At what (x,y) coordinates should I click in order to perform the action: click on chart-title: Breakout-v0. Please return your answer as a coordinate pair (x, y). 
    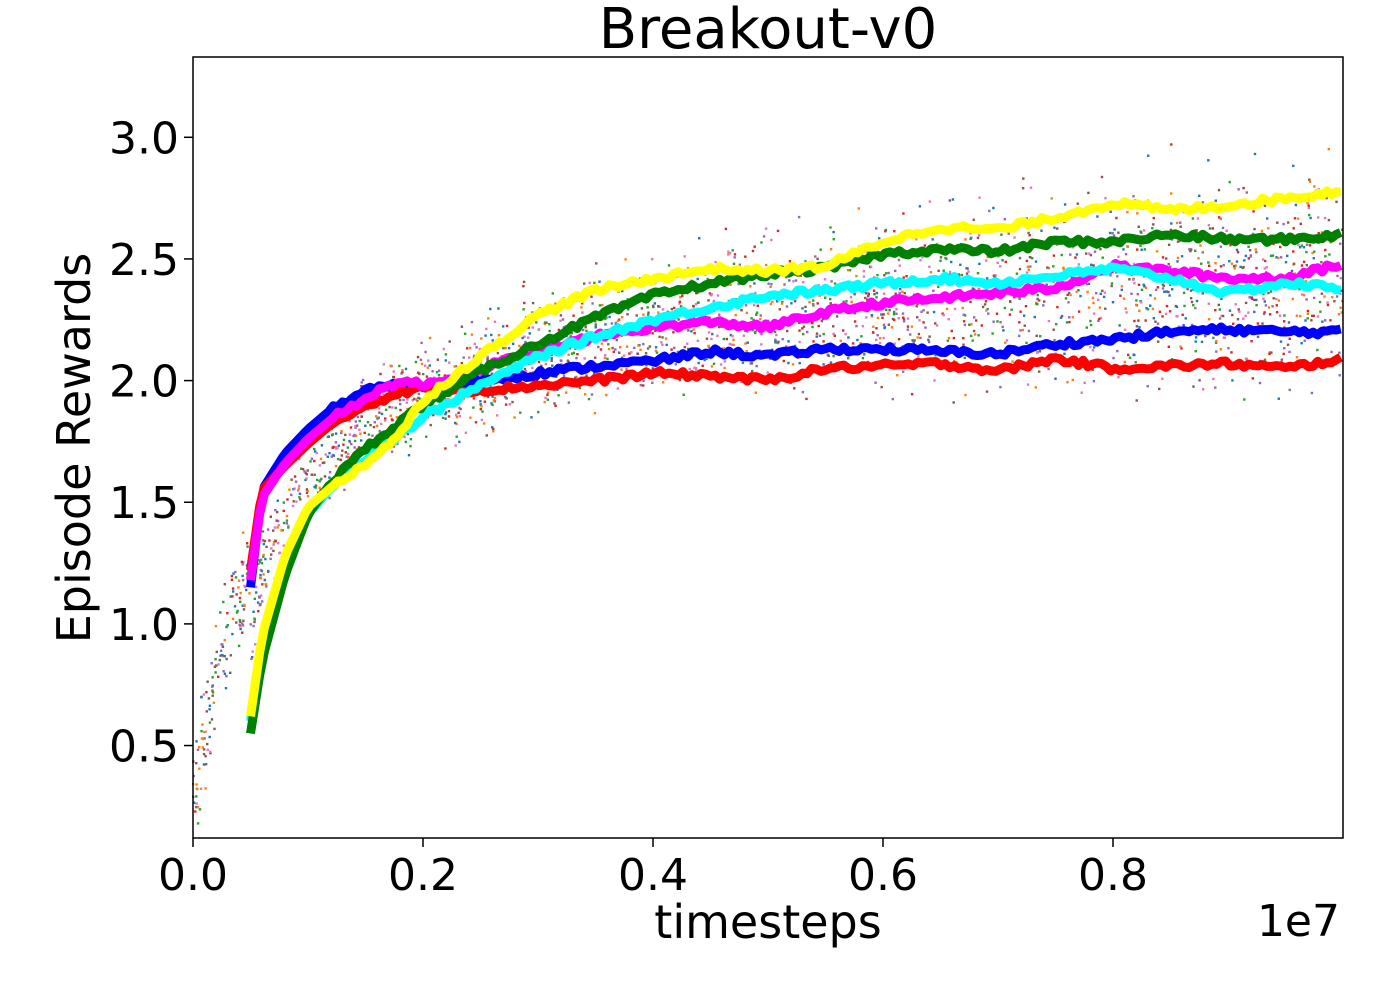
    Looking at the image, I should click on (768, 31).